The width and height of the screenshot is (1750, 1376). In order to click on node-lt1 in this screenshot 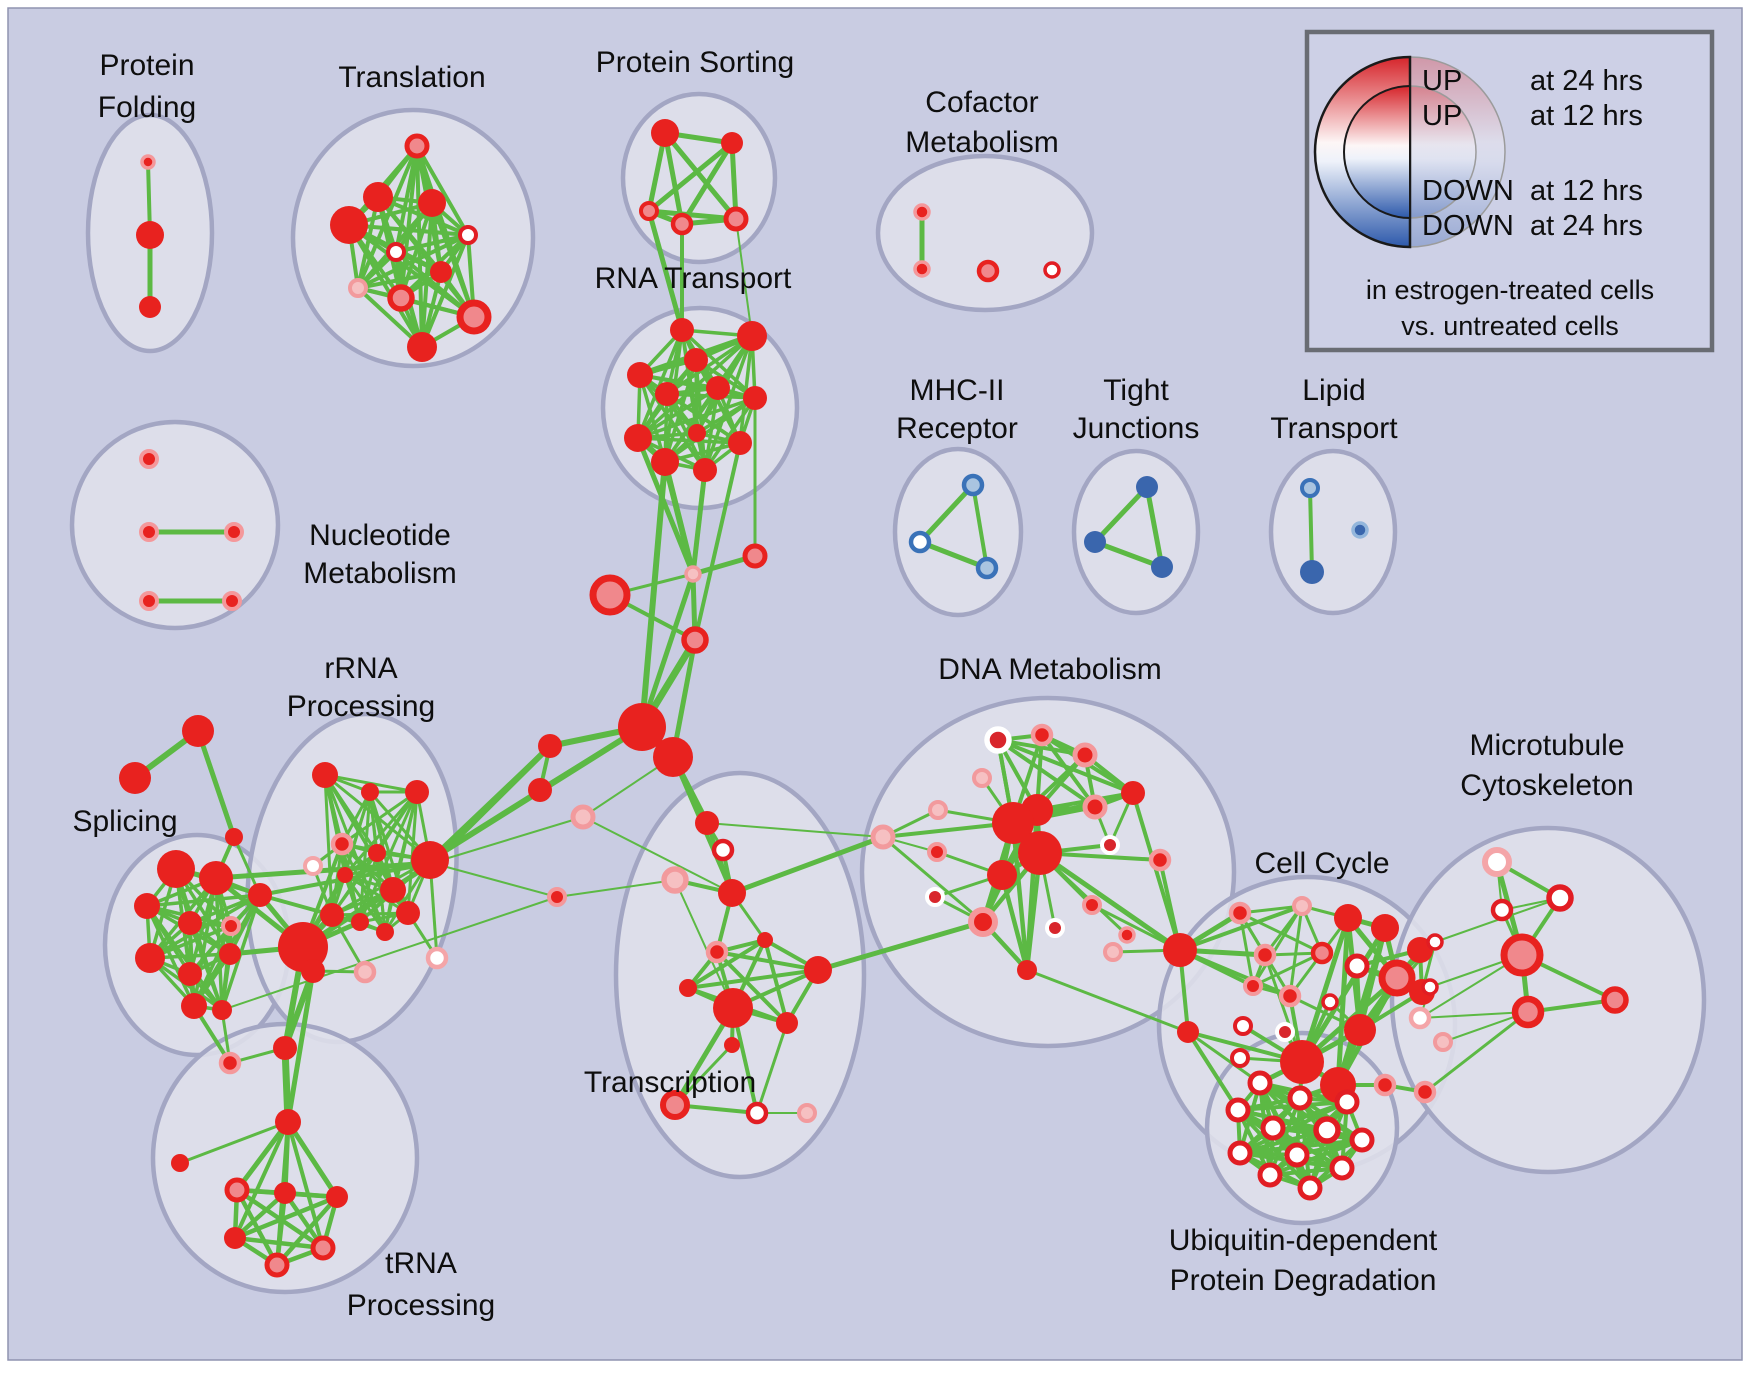, I will do `click(1310, 488)`.